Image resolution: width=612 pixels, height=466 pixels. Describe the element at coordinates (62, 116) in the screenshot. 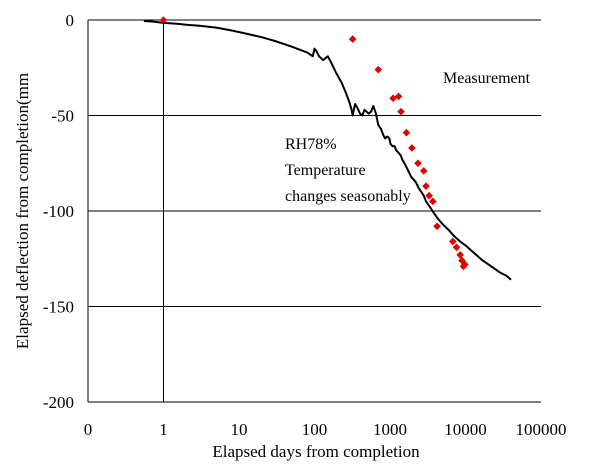

I see `y-tick-label-1: -50` at that location.